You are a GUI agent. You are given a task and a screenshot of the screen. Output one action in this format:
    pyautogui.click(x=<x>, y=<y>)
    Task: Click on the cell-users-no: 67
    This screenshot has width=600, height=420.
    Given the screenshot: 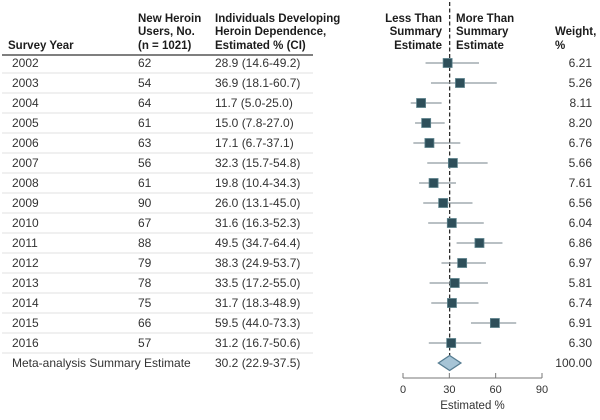 What is the action you would take?
    pyautogui.click(x=145, y=223)
    